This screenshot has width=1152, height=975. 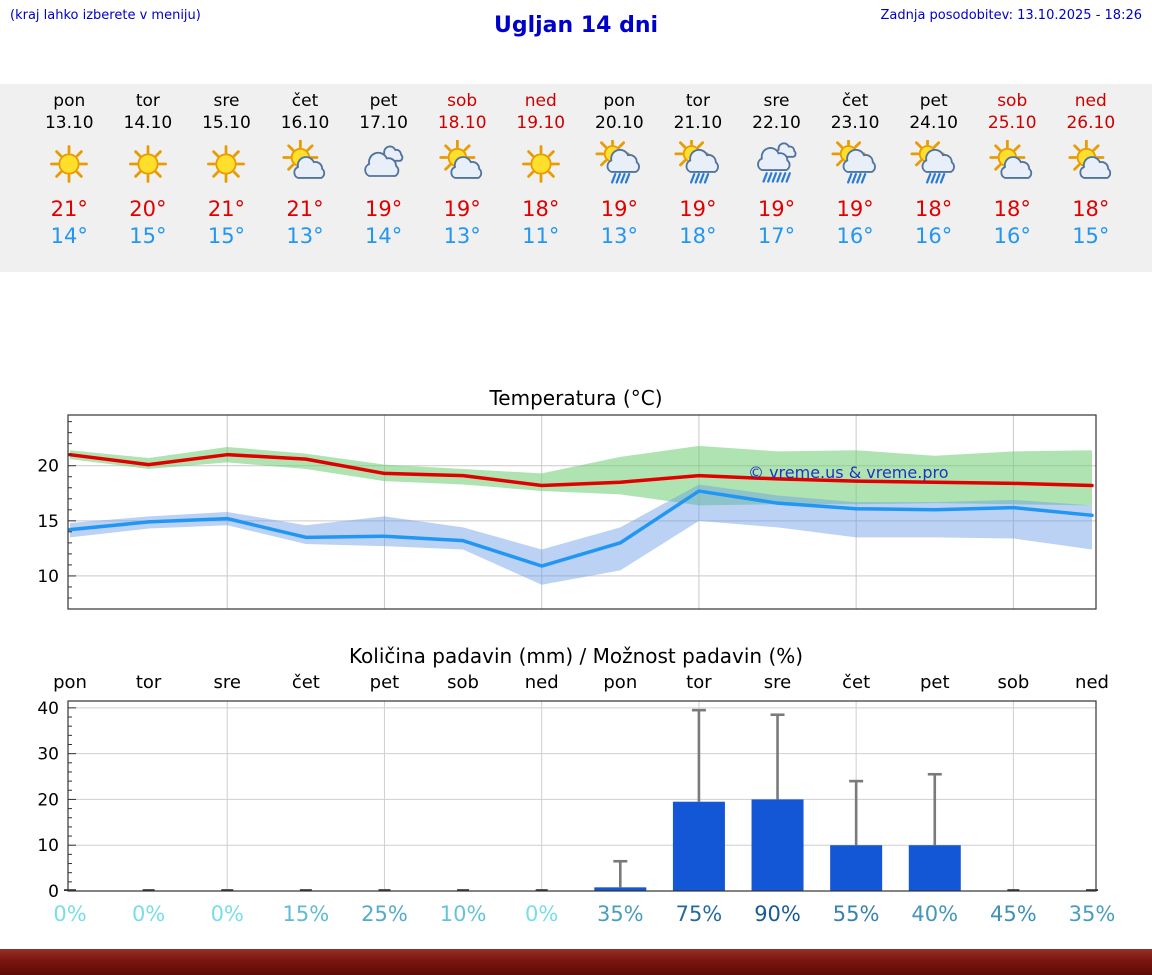 What do you see at coordinates (226, 164) in the screenshot?
I see `weather-icon-sun` at bounding box center [226, 164].